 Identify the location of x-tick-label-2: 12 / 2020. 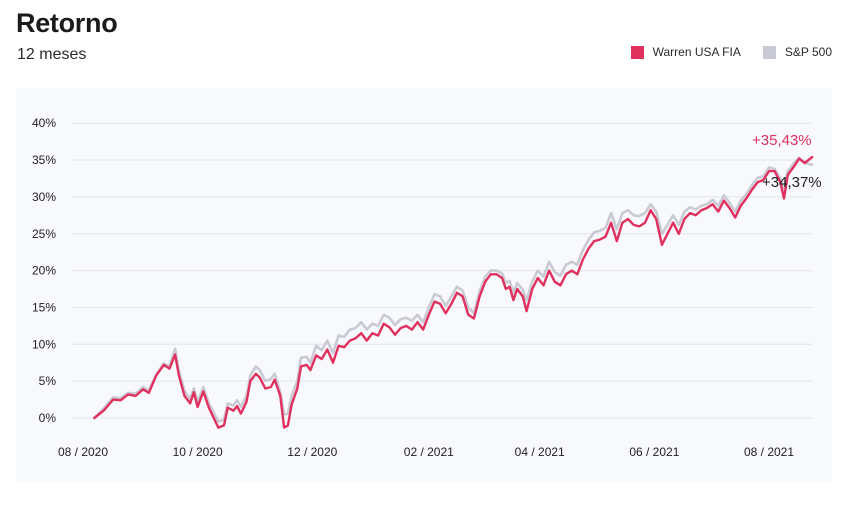
(312, 452).